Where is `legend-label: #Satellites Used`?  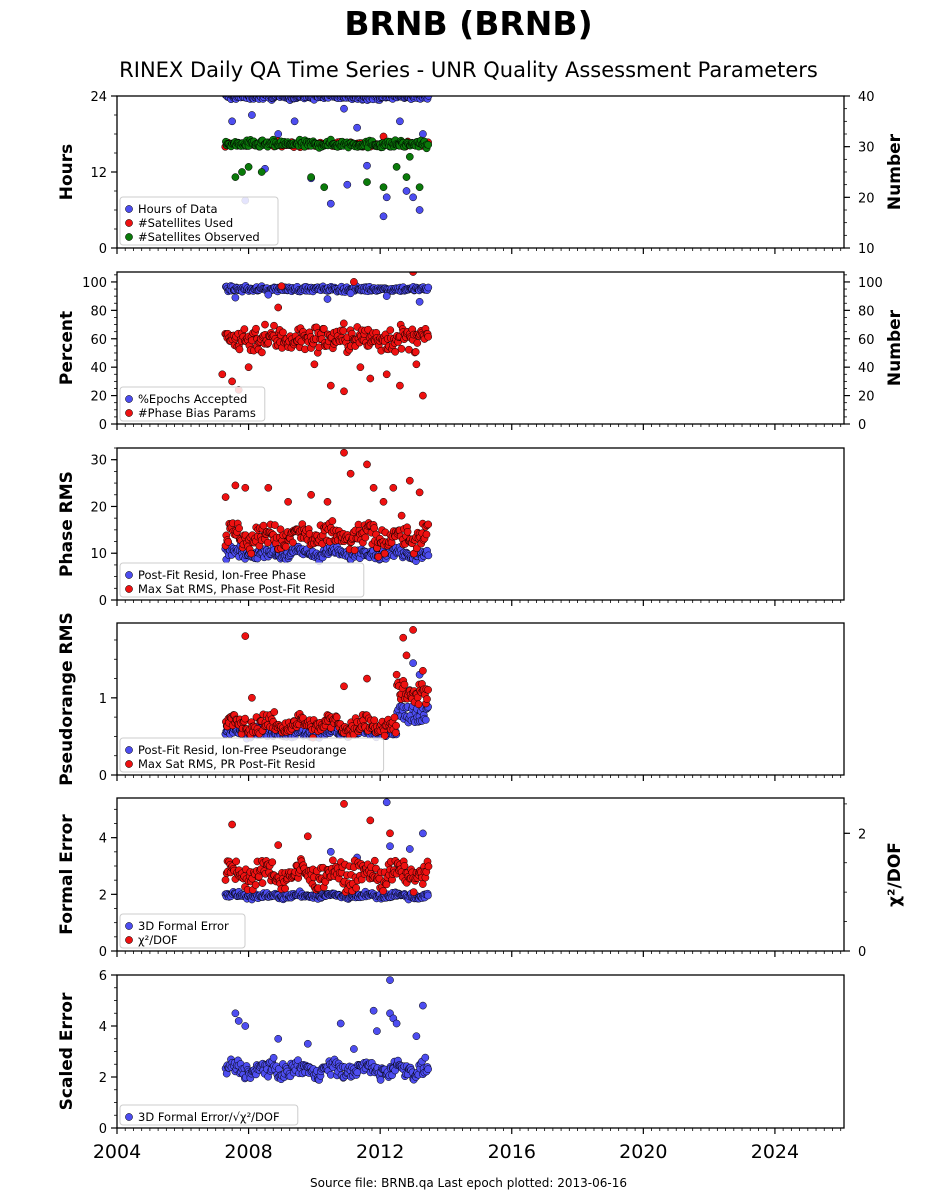
legend-label: #Satellites Used is located at coordinates (185, 223).